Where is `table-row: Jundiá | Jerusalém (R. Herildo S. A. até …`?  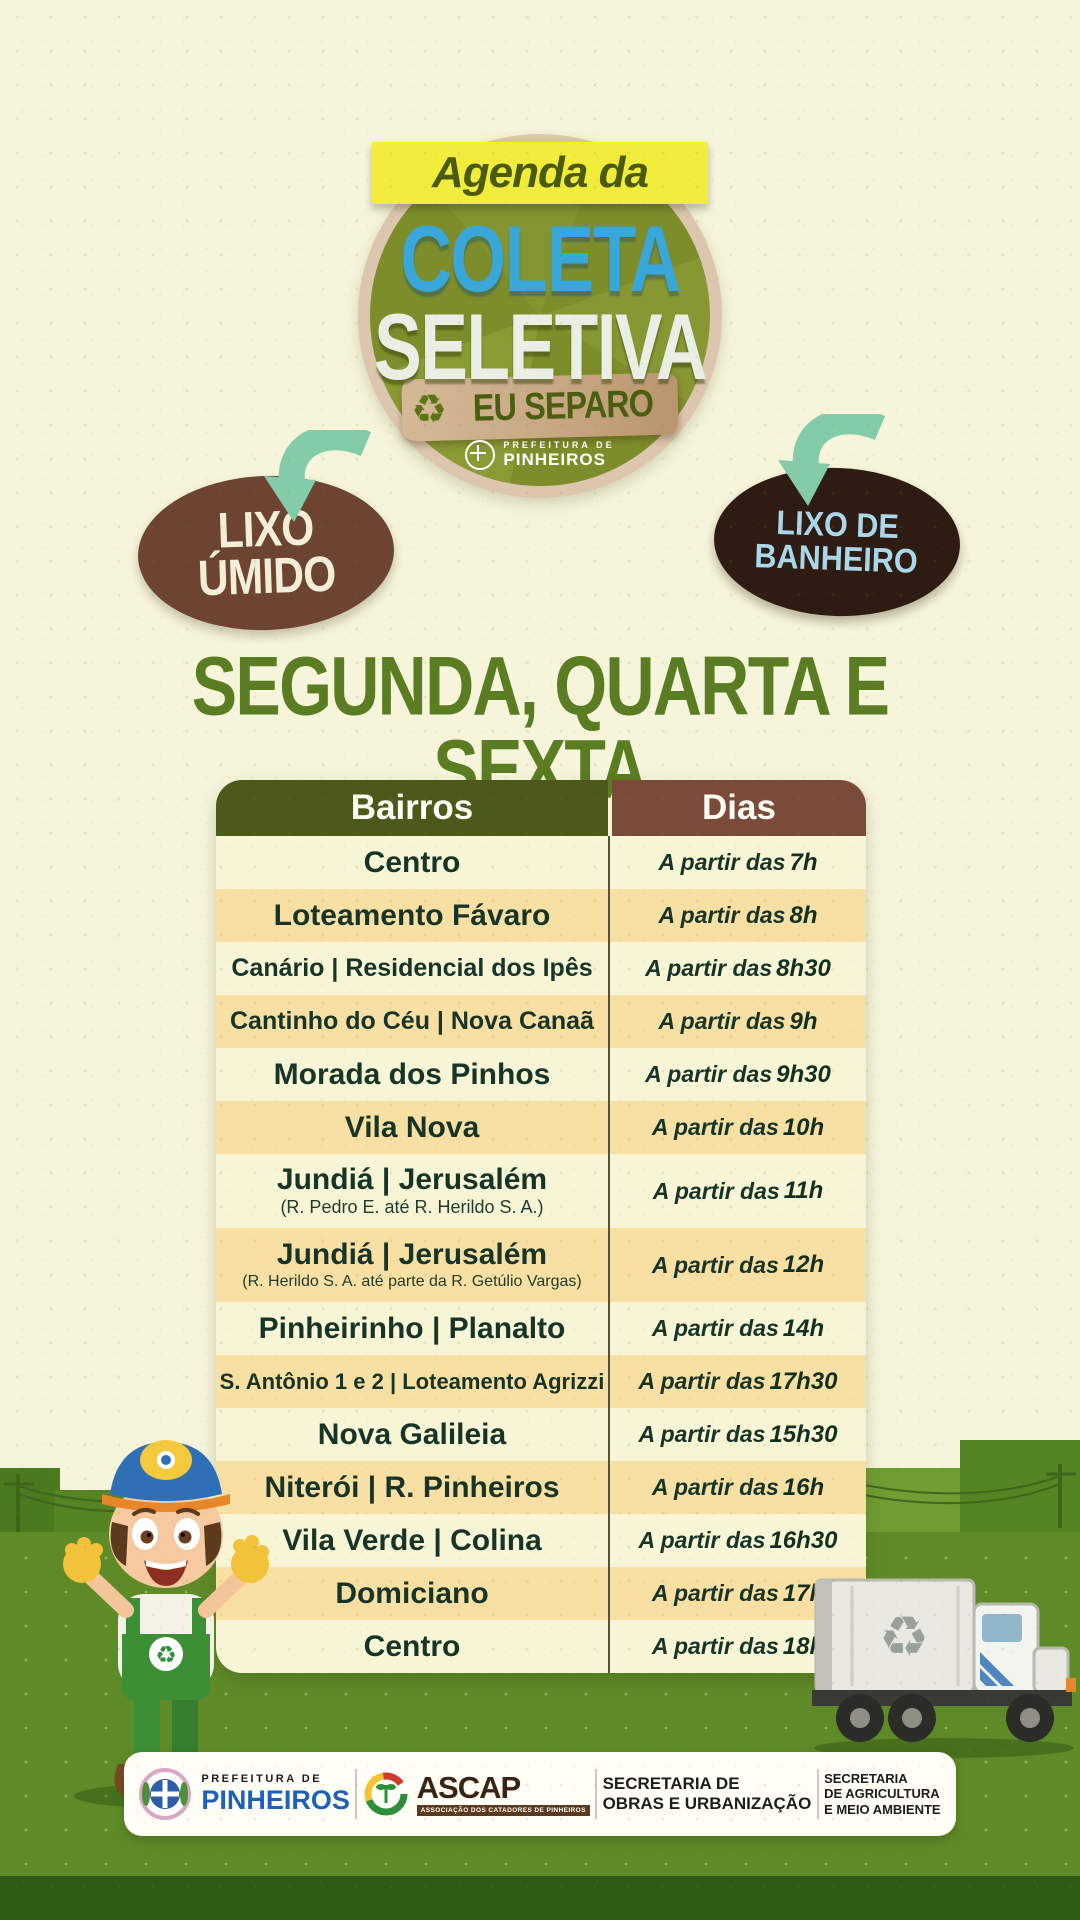 table-row: Jundiá | Jerusalém (R. Herildo S. A. até … is located at coordinates (541, 1265).